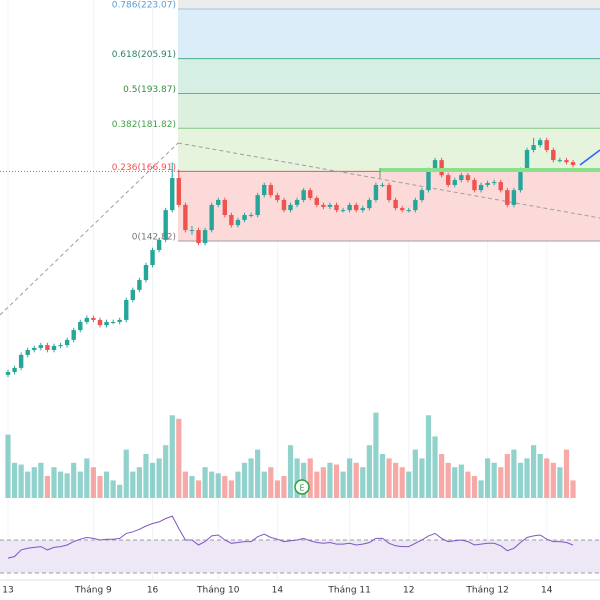 The height and width of the screenshot is (600, 600). Describe the element at coordinates (7, 591) in the screenshot. I see `x-tick-label: 13` at that location.